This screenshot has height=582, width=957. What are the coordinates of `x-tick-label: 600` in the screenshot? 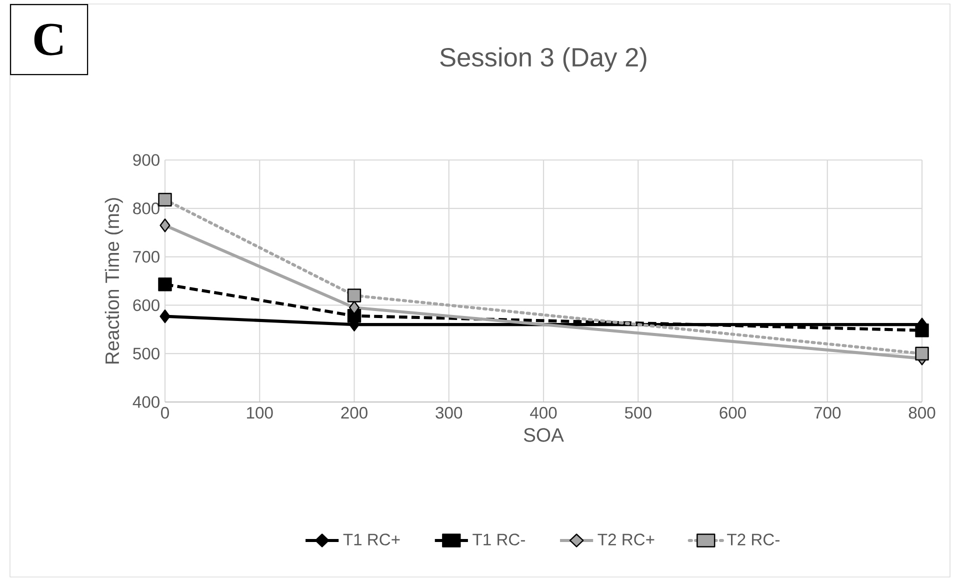 It's located at (733, 412).